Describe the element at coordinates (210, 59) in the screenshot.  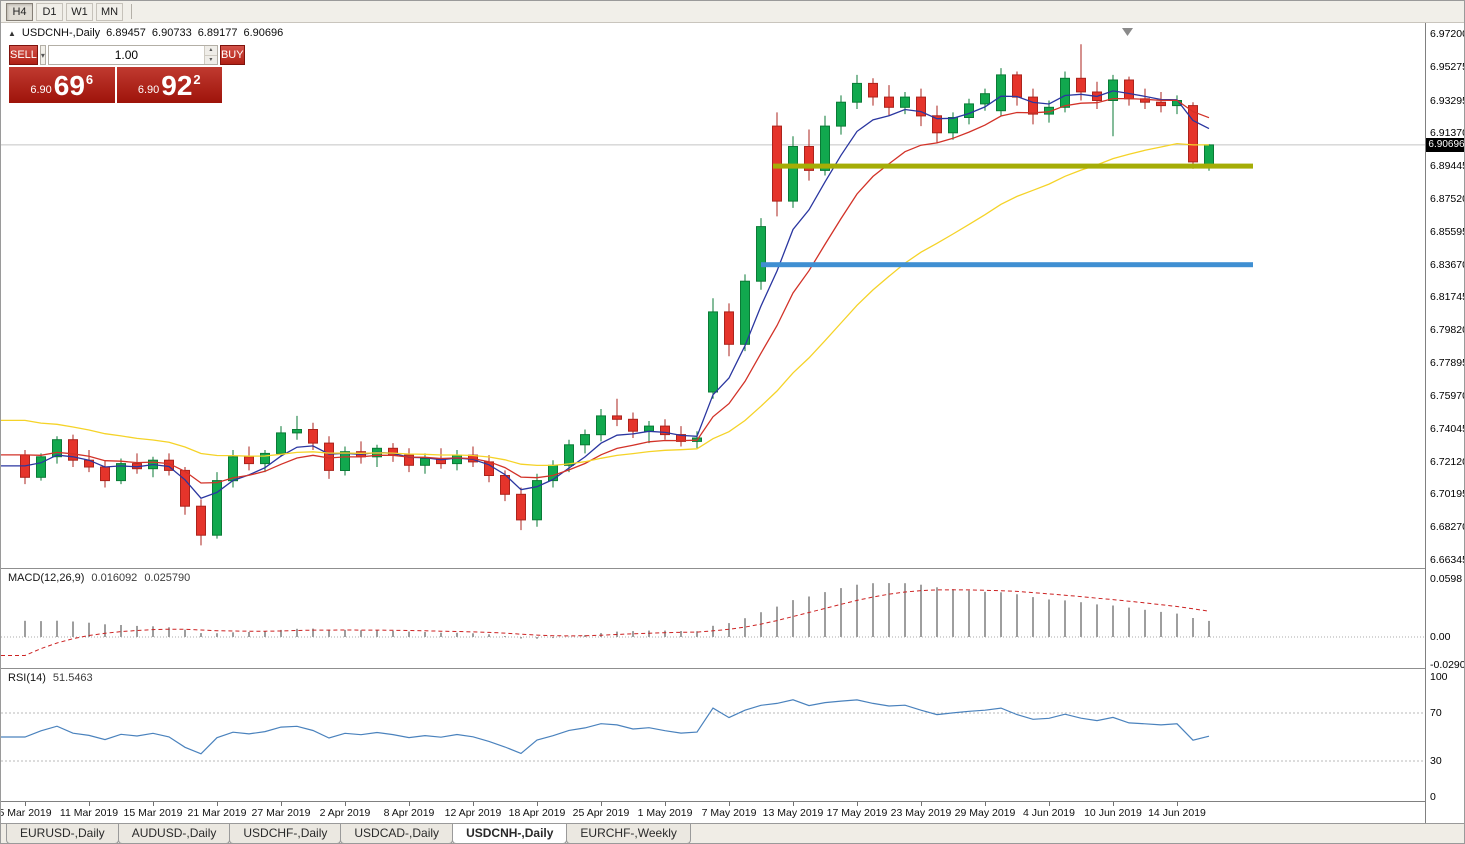
I see `volume-decrease-button: ▾` at that location.